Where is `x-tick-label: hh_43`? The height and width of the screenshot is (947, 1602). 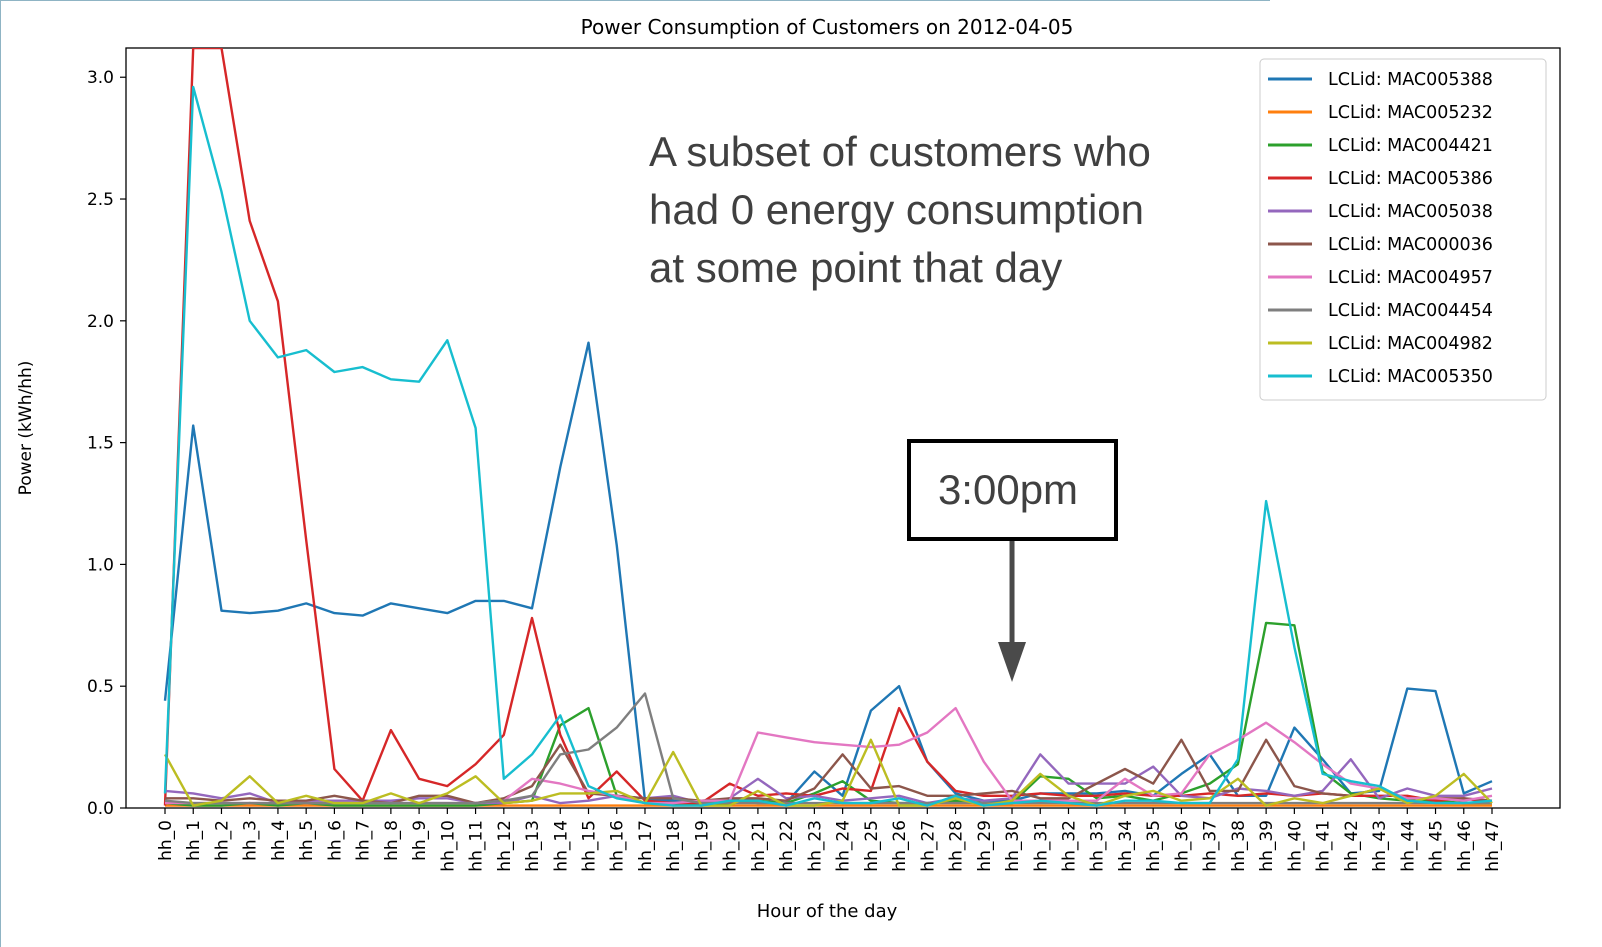
x-tick-label: hh_43 is located at coordinates (1380, 846).